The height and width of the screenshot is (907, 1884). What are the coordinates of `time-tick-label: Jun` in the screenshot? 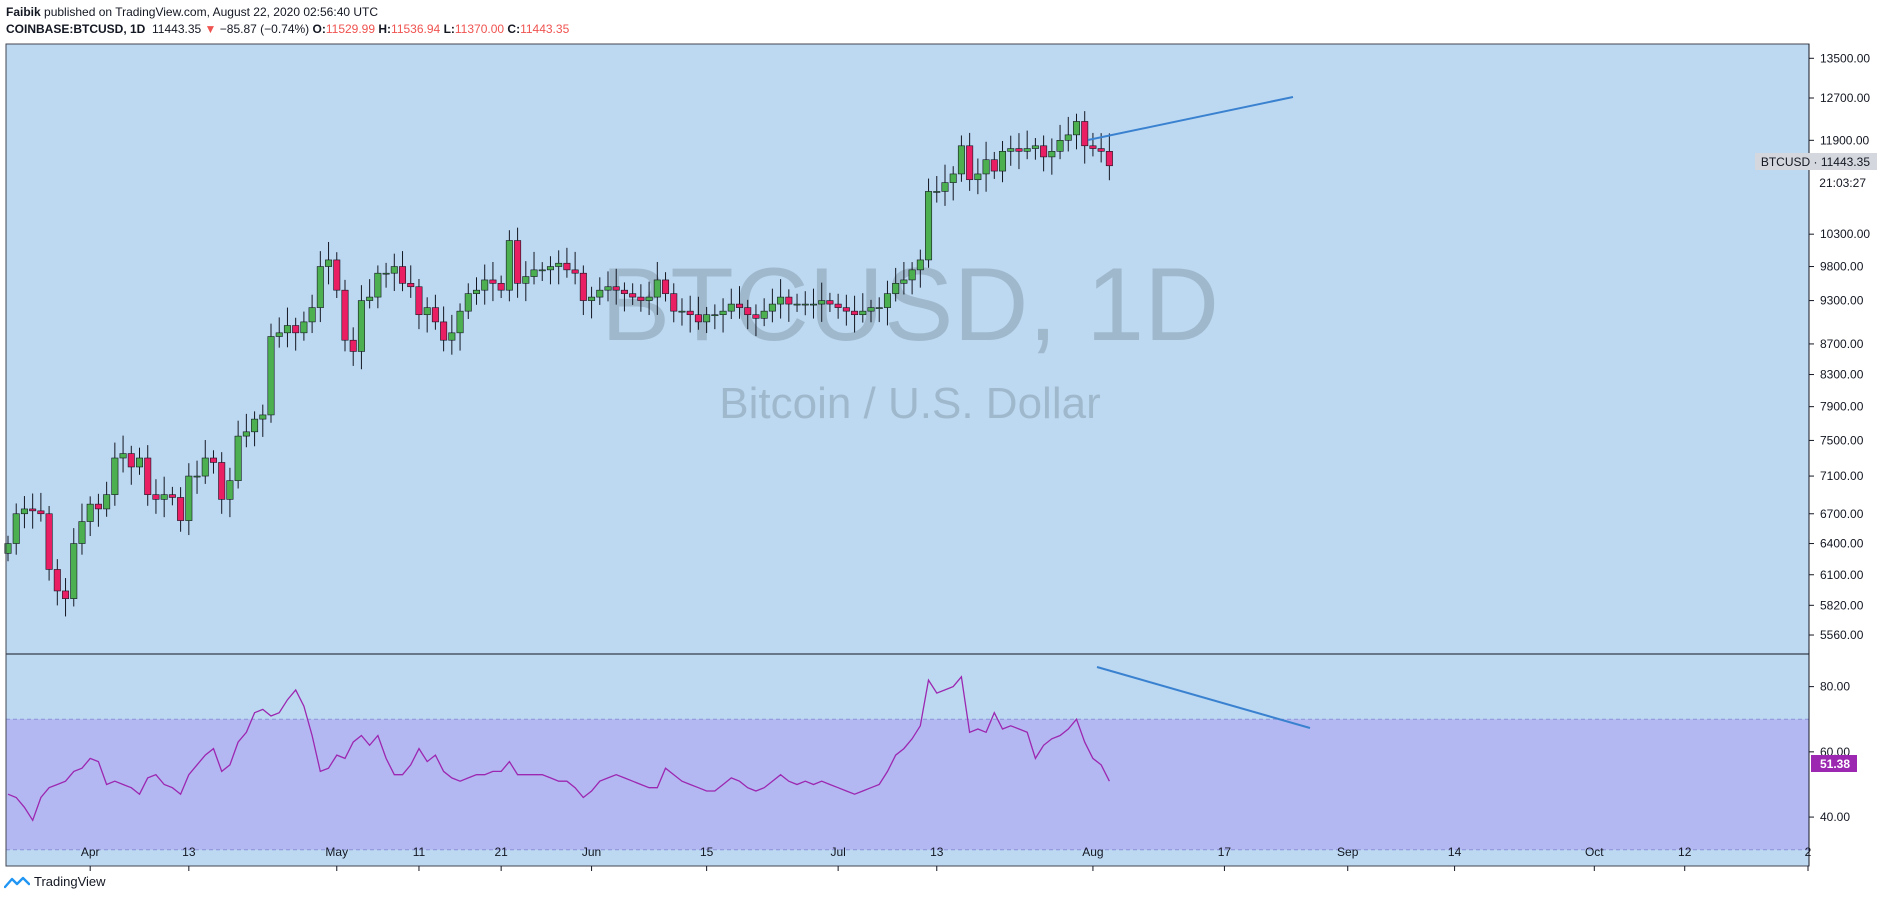 It's located at (591, 852).